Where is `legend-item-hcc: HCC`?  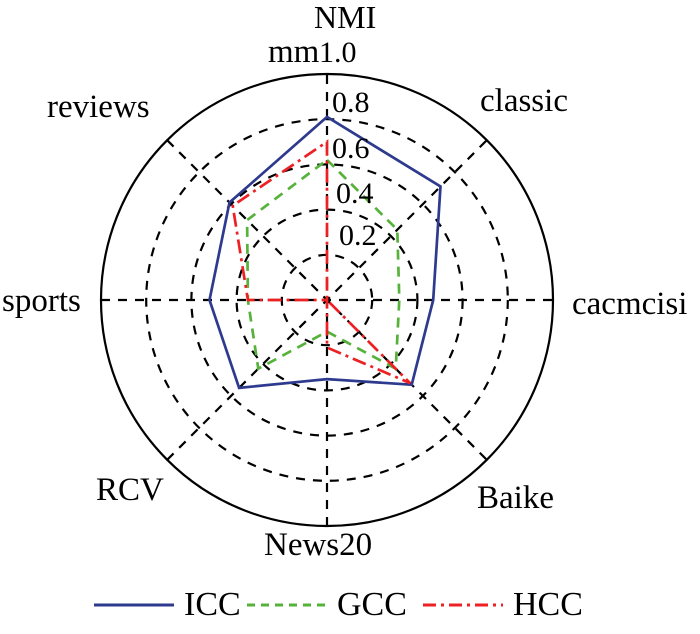
legend-item-hcc: HCC is located at coordinates (502, 605).